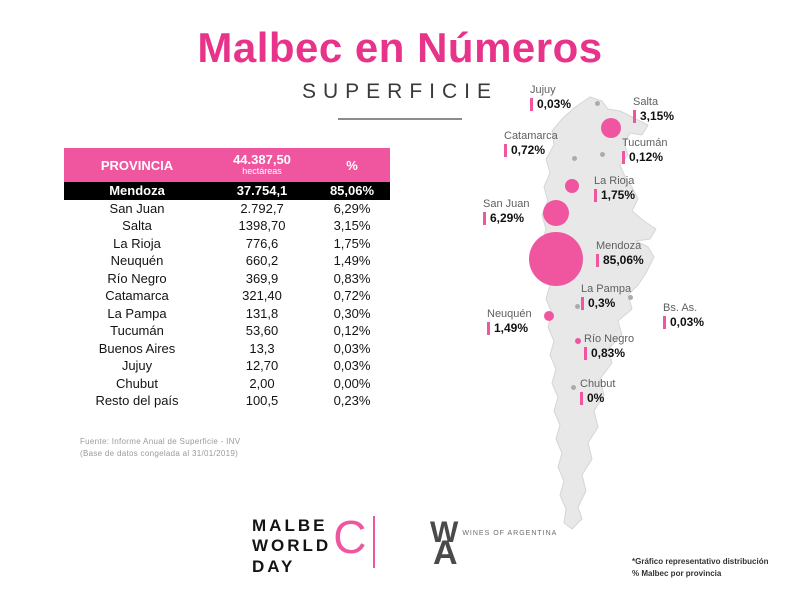  I want to click on row-province: Tucumán, so click(137, 331).